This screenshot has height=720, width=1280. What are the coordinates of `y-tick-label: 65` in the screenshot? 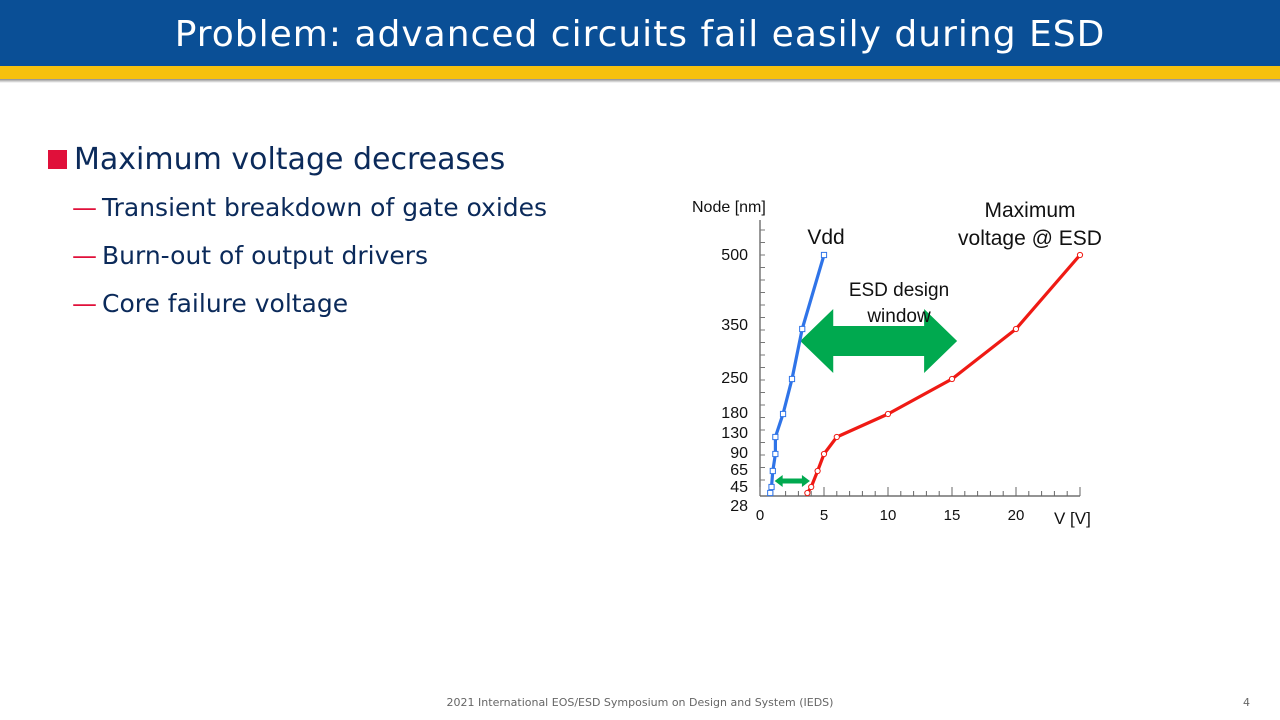 It's located at (739, 470).